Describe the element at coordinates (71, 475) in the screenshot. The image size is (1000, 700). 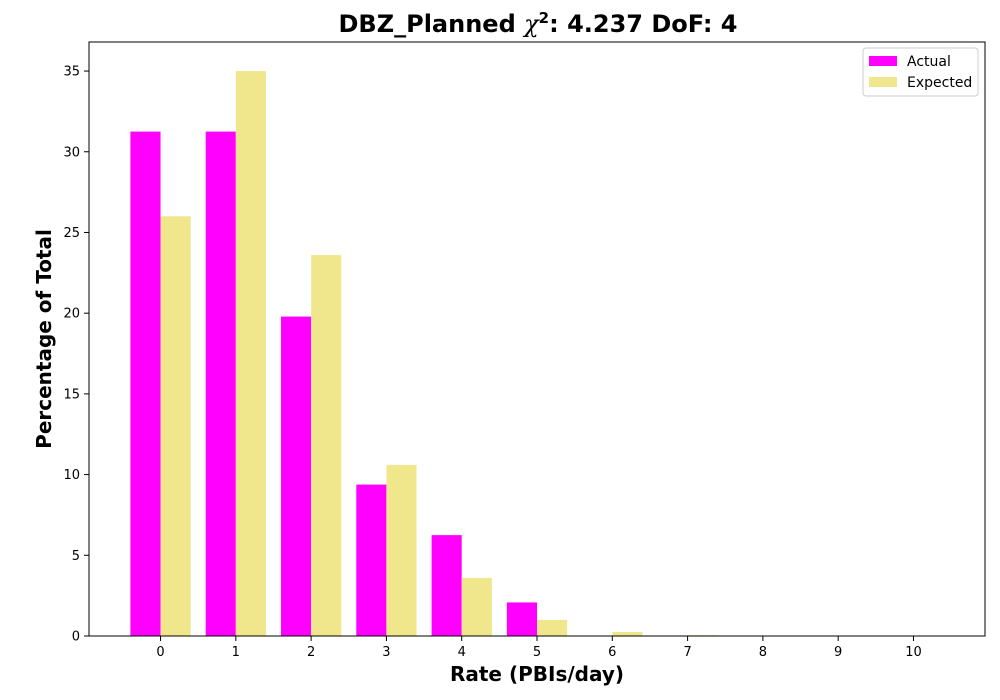
I see `y-tick-label: 10` at that location.